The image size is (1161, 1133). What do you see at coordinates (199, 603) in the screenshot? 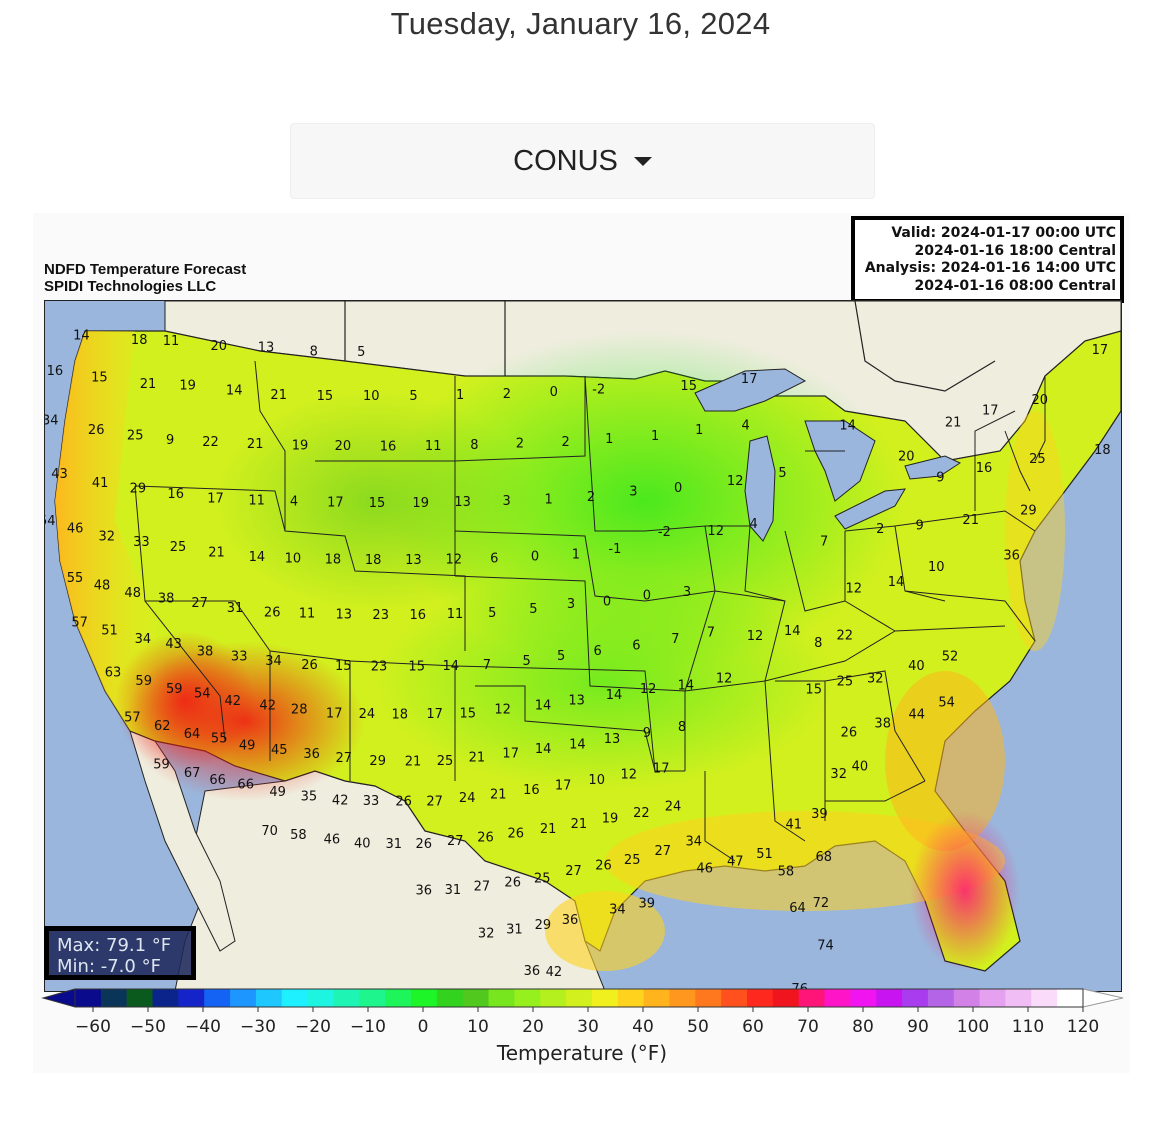
I see `temperature-label: 27` at bounding box center [199, 603].